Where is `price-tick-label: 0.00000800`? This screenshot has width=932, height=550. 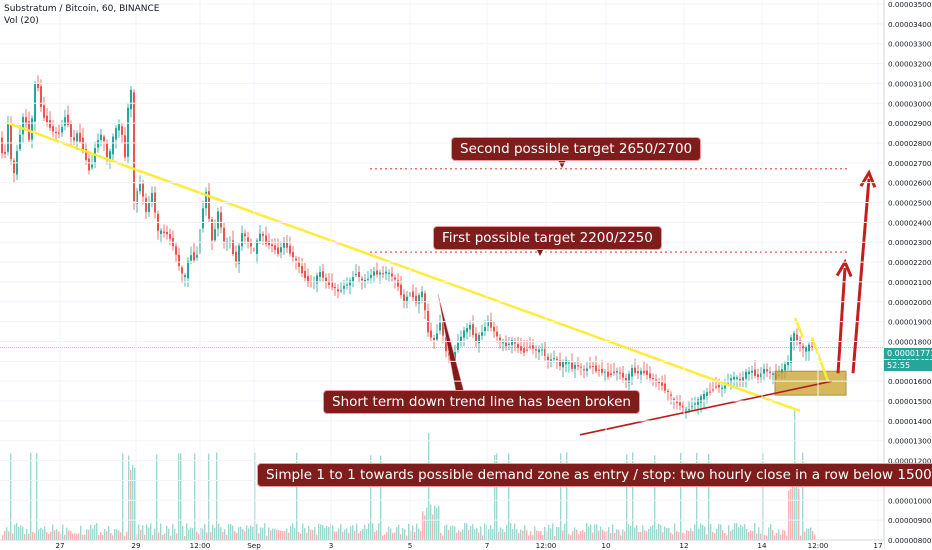 price-tick-label: 0.00000800 is located at coordinates (910, 540).